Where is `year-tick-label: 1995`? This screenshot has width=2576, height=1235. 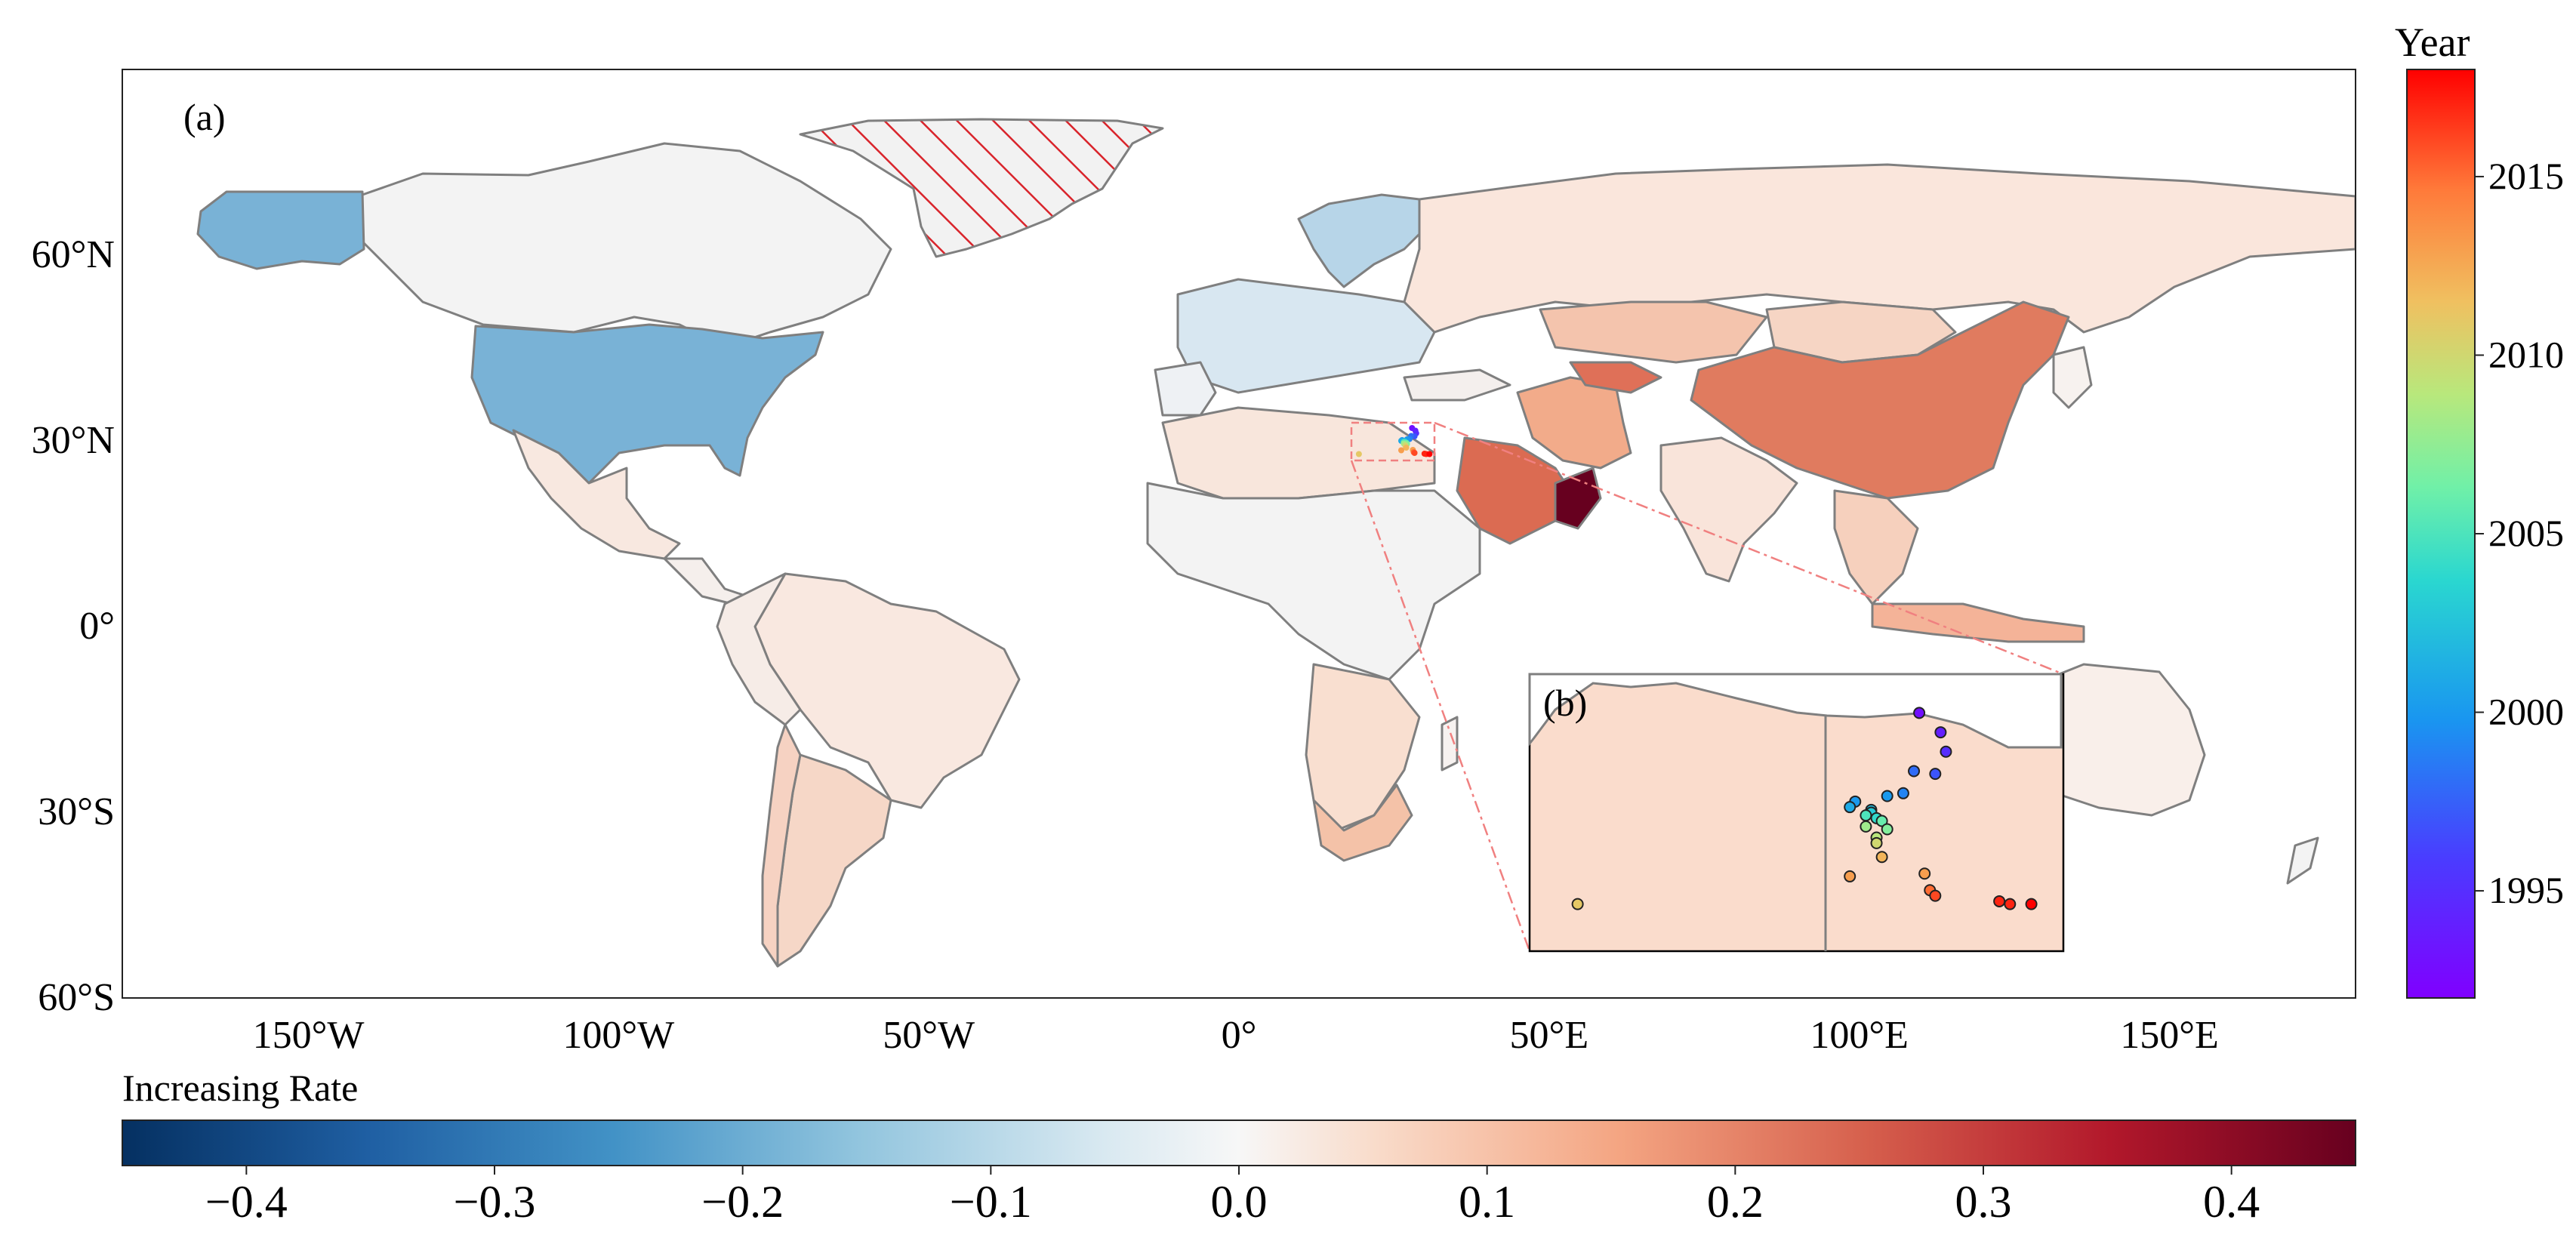 year-tick-label: 1995 is located at coordinates (2526, 890).